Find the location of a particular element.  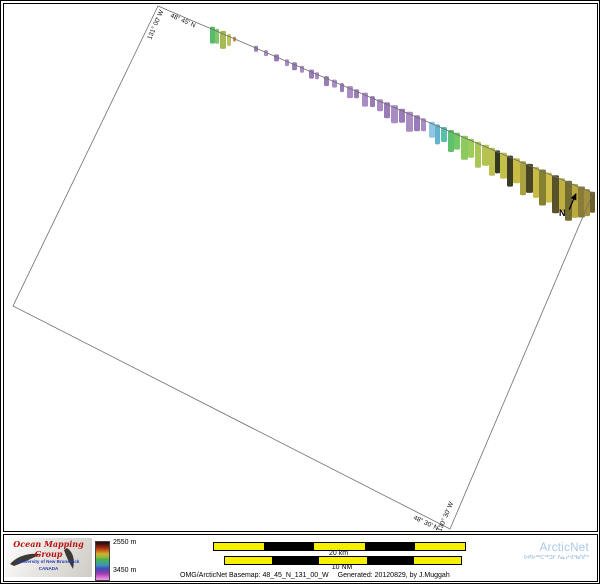

colorbar-bottom-label: 3450 m is located at coordinates (125, 570).